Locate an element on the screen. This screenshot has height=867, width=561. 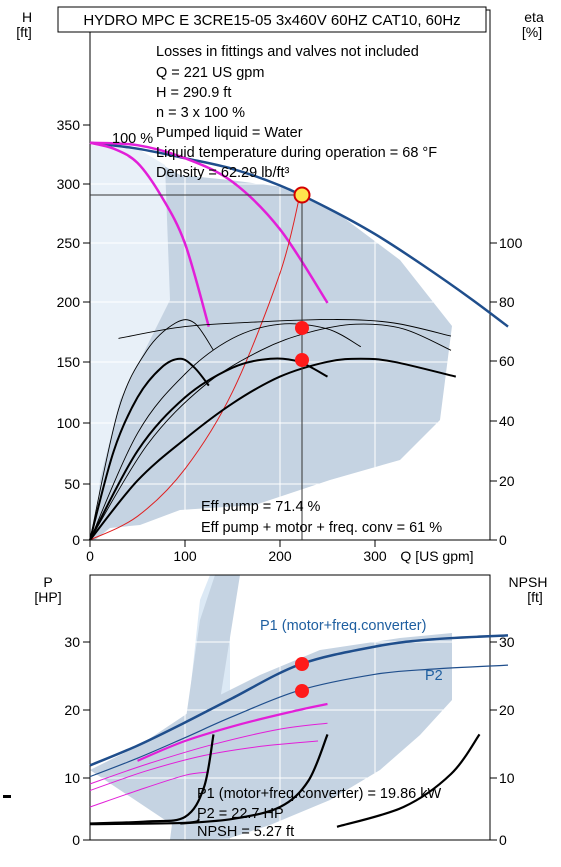
head-y-axis: 0 50 100 150 200 250 300 350 is located at coordinates (69, 332).